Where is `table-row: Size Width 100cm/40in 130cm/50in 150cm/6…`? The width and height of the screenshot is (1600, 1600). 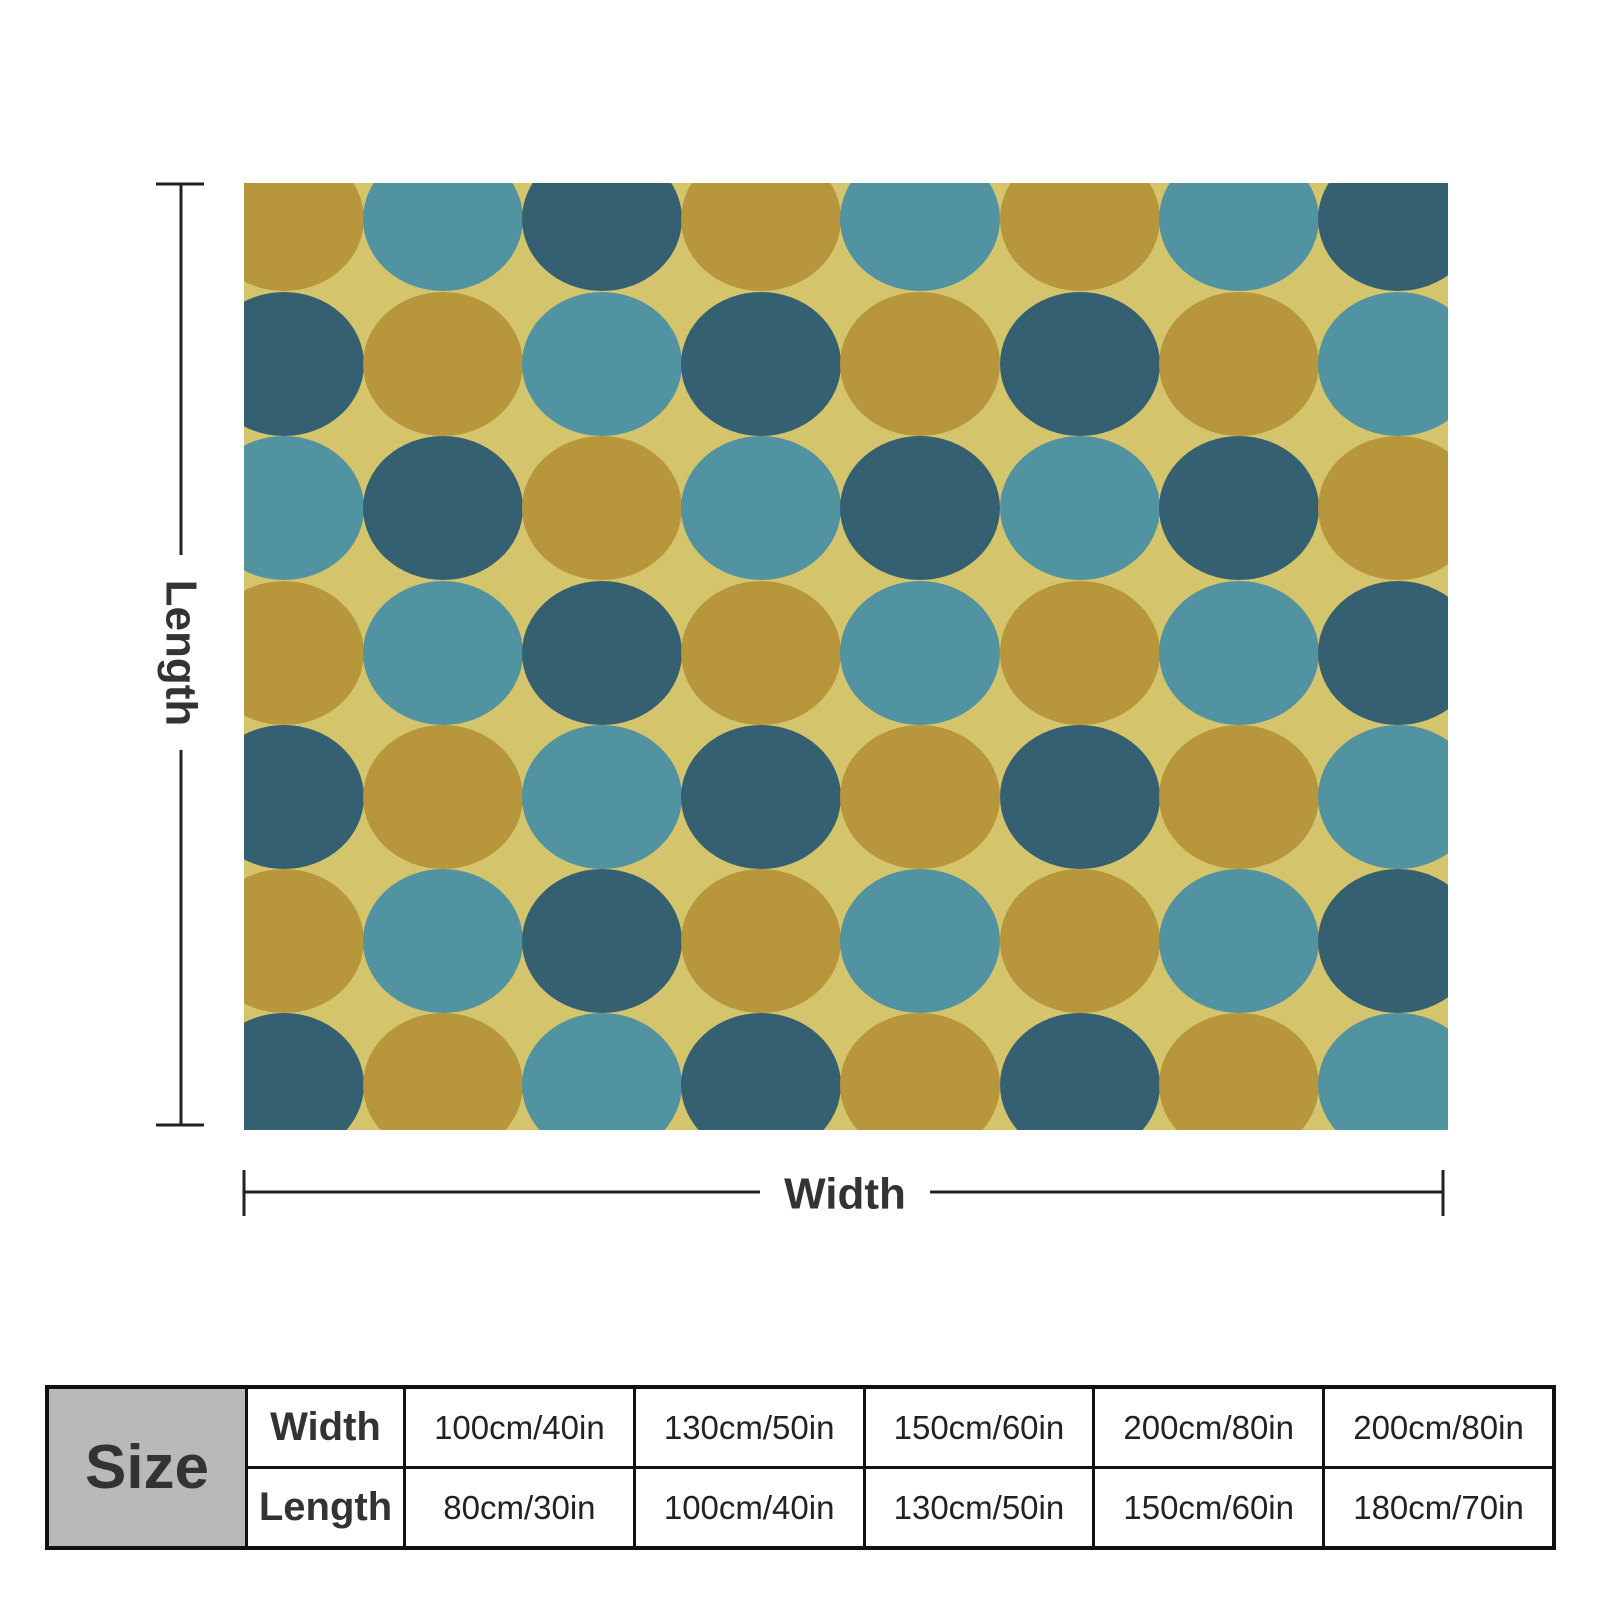
table-row: Size Width 100cm/40in 130cm/50in 150cm/6… is located at coordinates (800, 1467).